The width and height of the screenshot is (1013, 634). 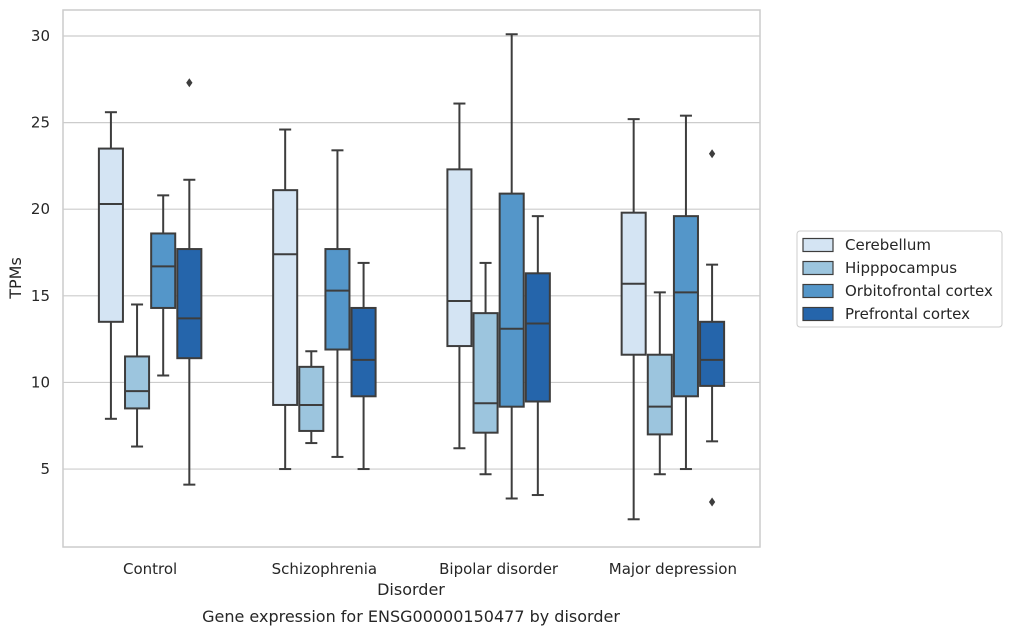 What do you see at coordinates (15, 278) in the screenshot?
I see `y-axis-label: TPMs` at bounding box center [15, 278].